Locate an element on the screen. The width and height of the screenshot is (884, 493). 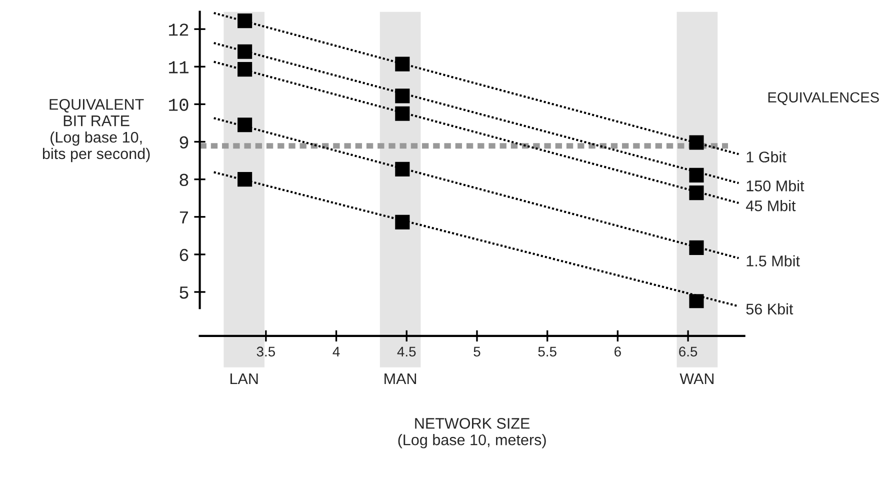
x-tick-label: 5.5 is located at coordinates (547, 351).